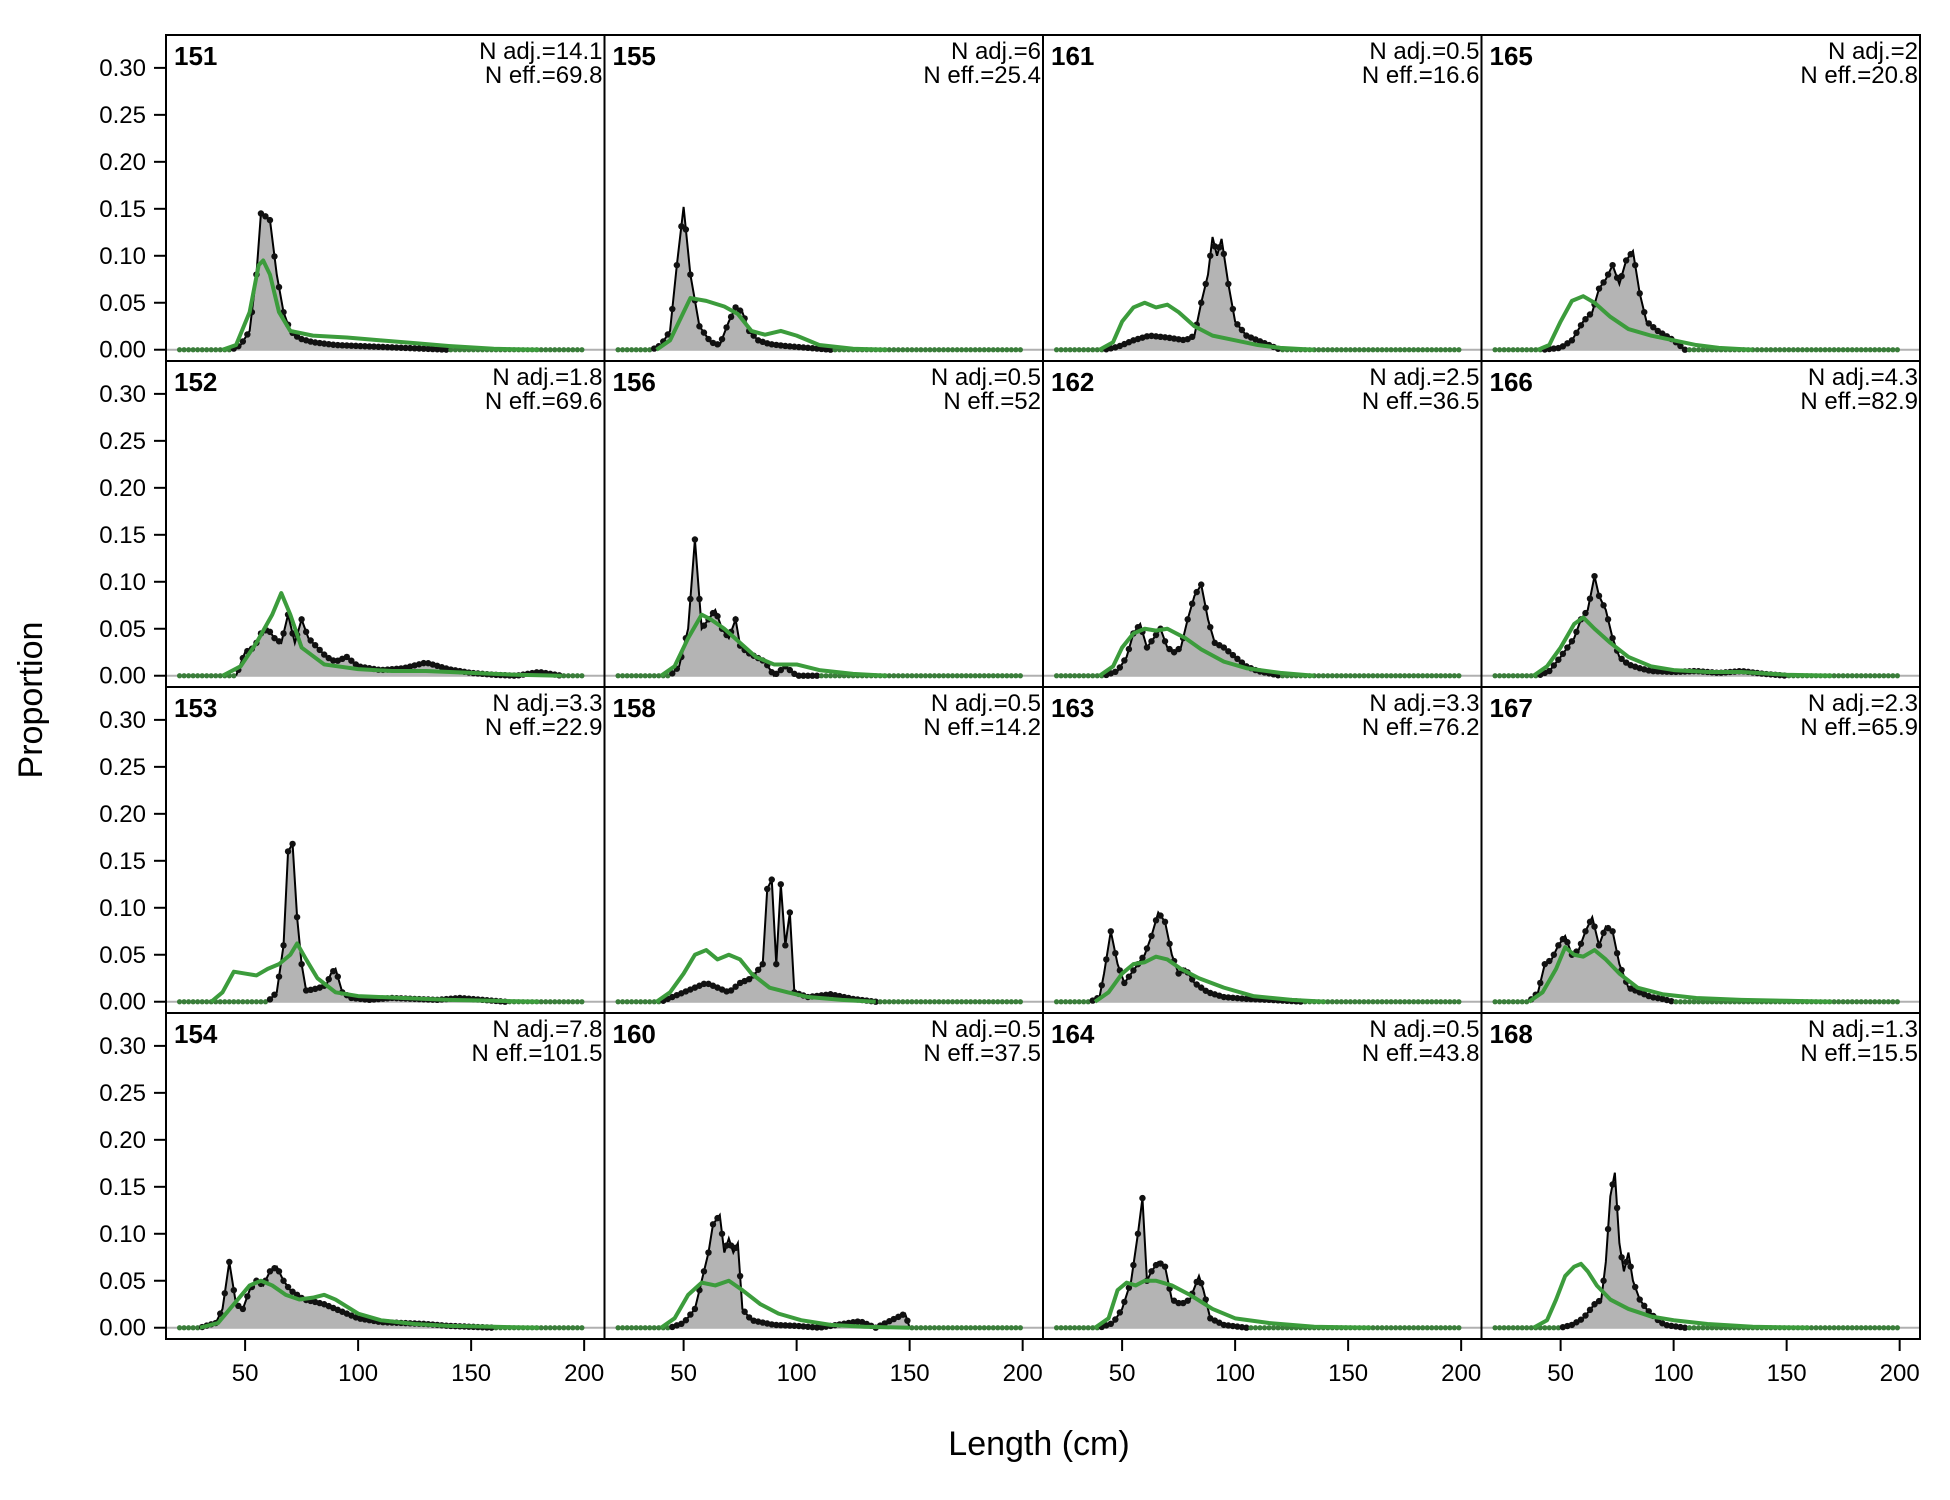 The width and height of the screenshot is (1950, 1500). Describe the element at coordinates (385, 524) in the screenshot. I see `panel-152: 152 N adj.=1.8N eff.=69.6` at that location.